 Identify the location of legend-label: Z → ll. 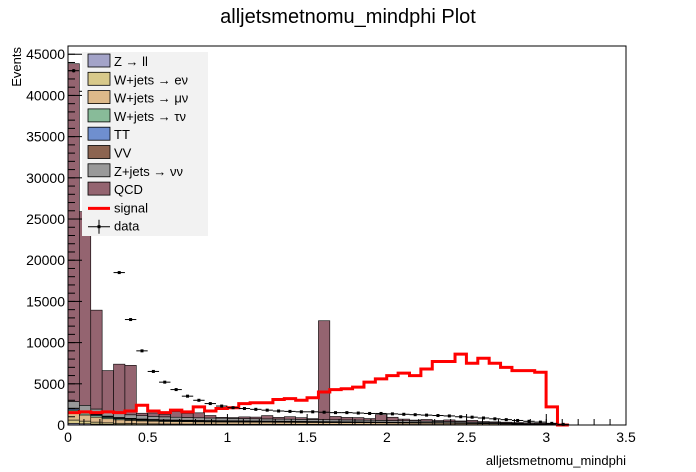
(131, 61).